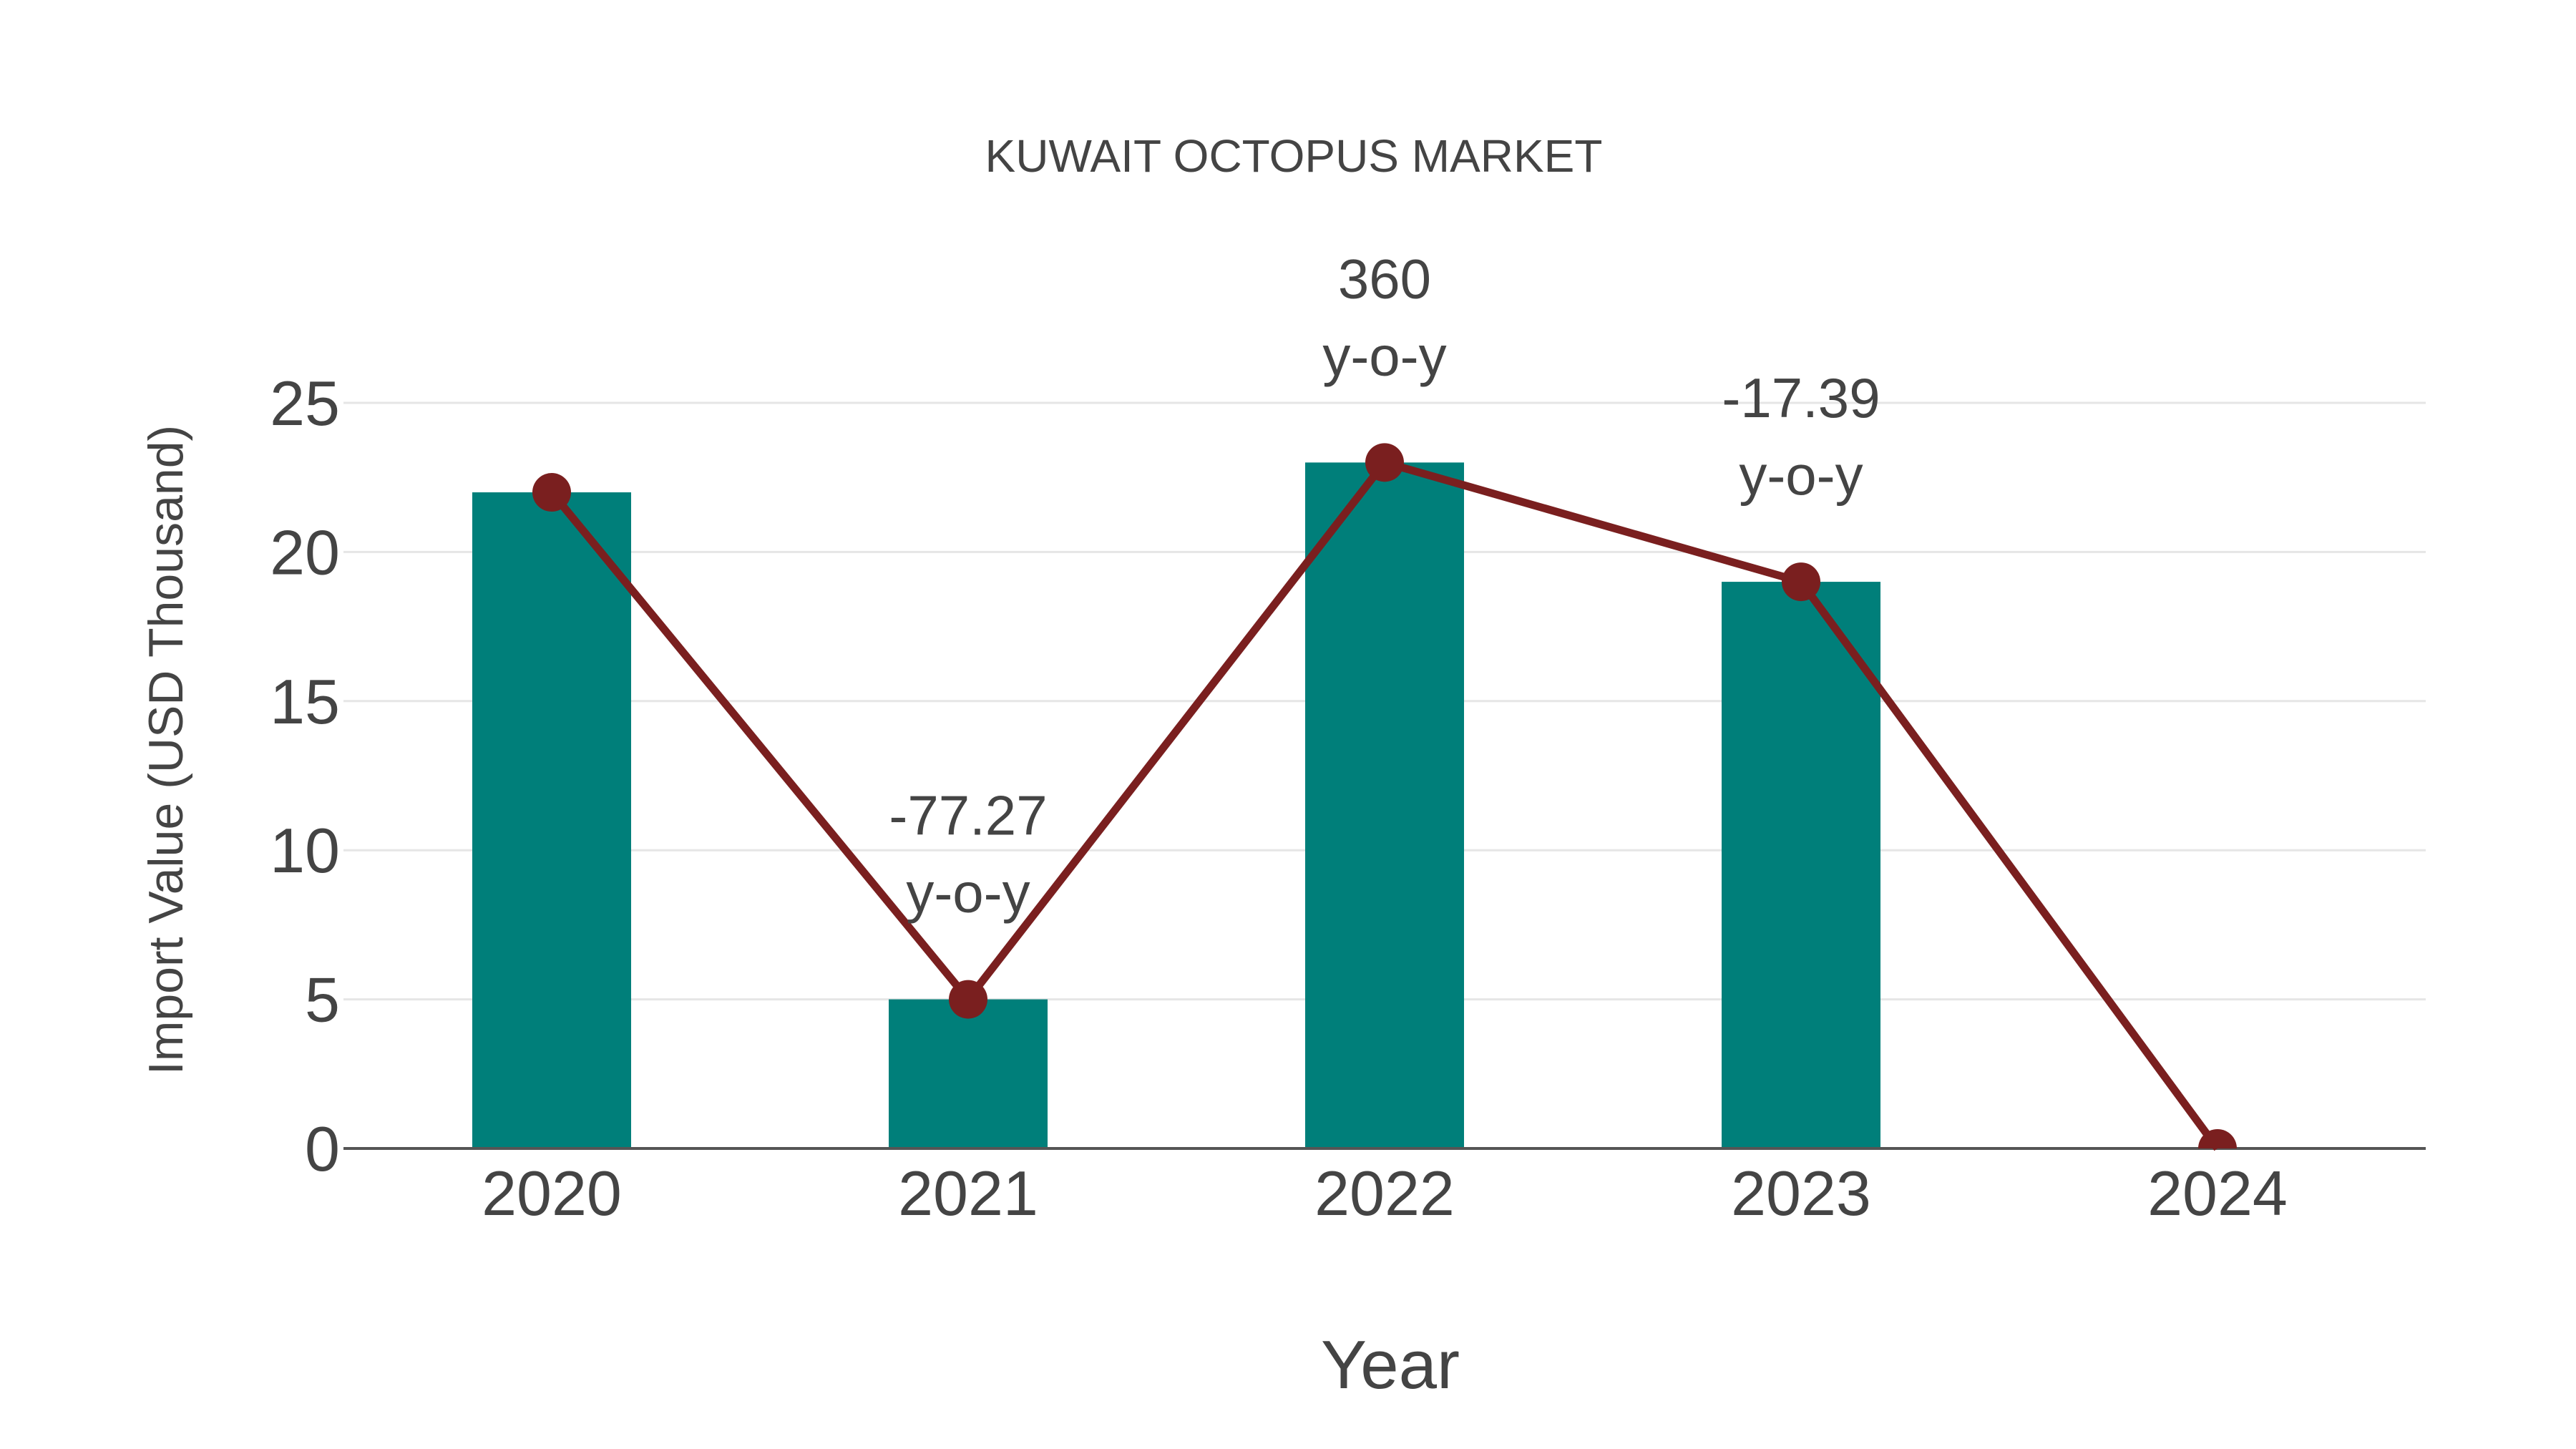 Image resolution: width=2576 pixels, height=1449 pixels. What do you see at coordinates (551, 820) in the screenshot?
I see `bar-2020` at bounding box center [551, 820].